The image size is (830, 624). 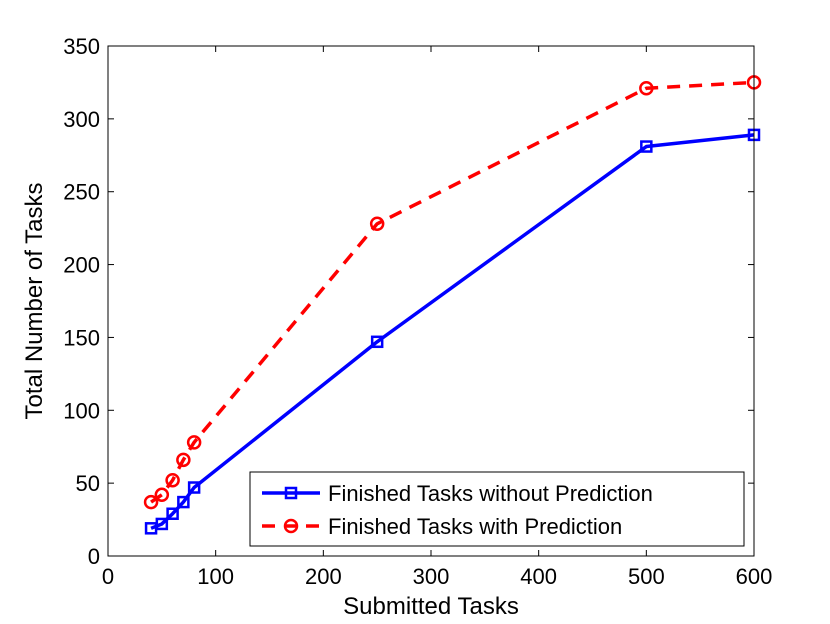 I want to click on x-tick-label: 200, so click(x=323, y=576).